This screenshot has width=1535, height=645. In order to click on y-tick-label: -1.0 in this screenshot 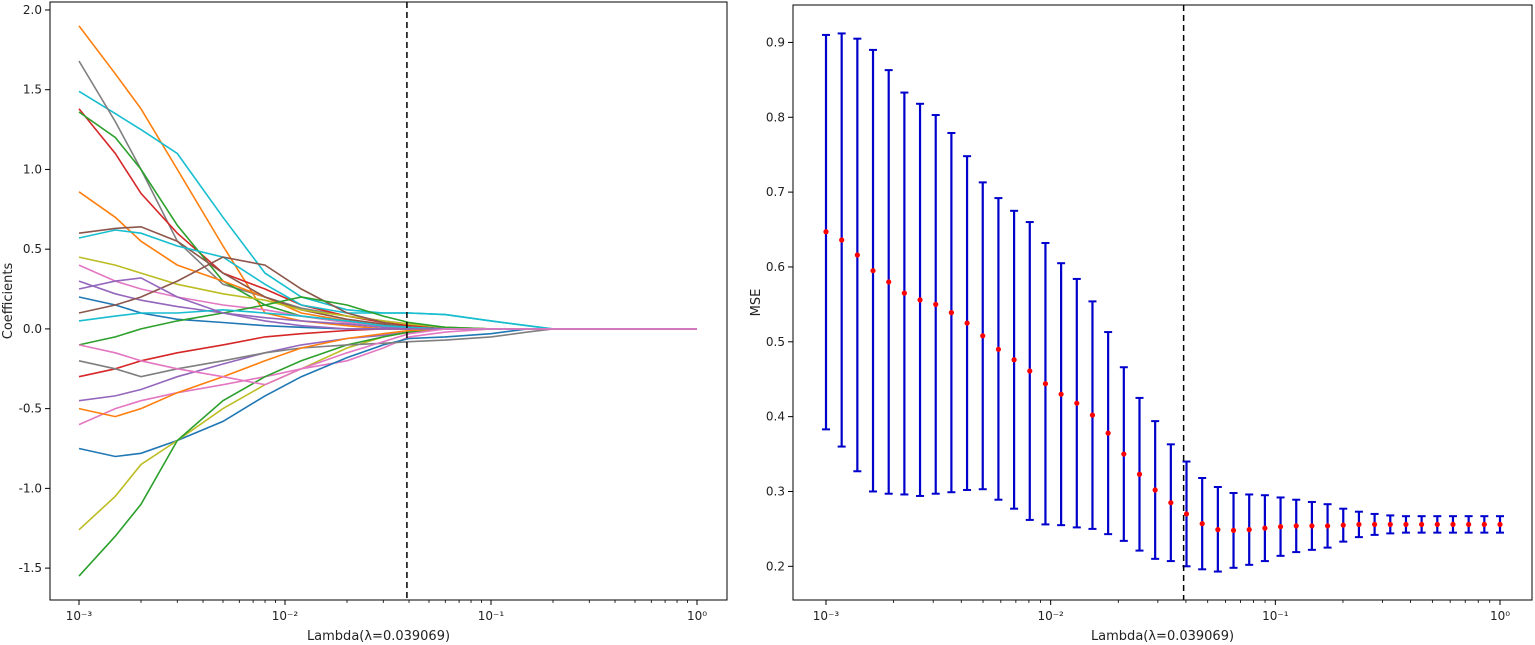, I will do `click(30, 488)`.